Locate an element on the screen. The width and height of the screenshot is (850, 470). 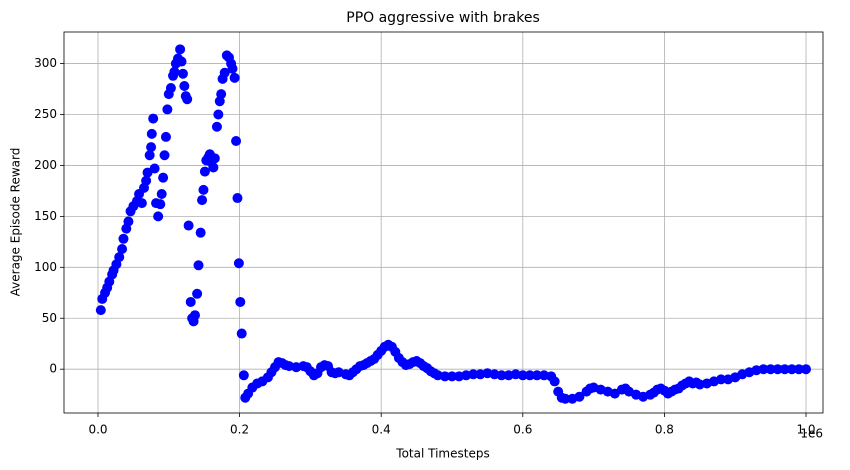
y-tick-label: 50 is located at coordinates (49, 318).